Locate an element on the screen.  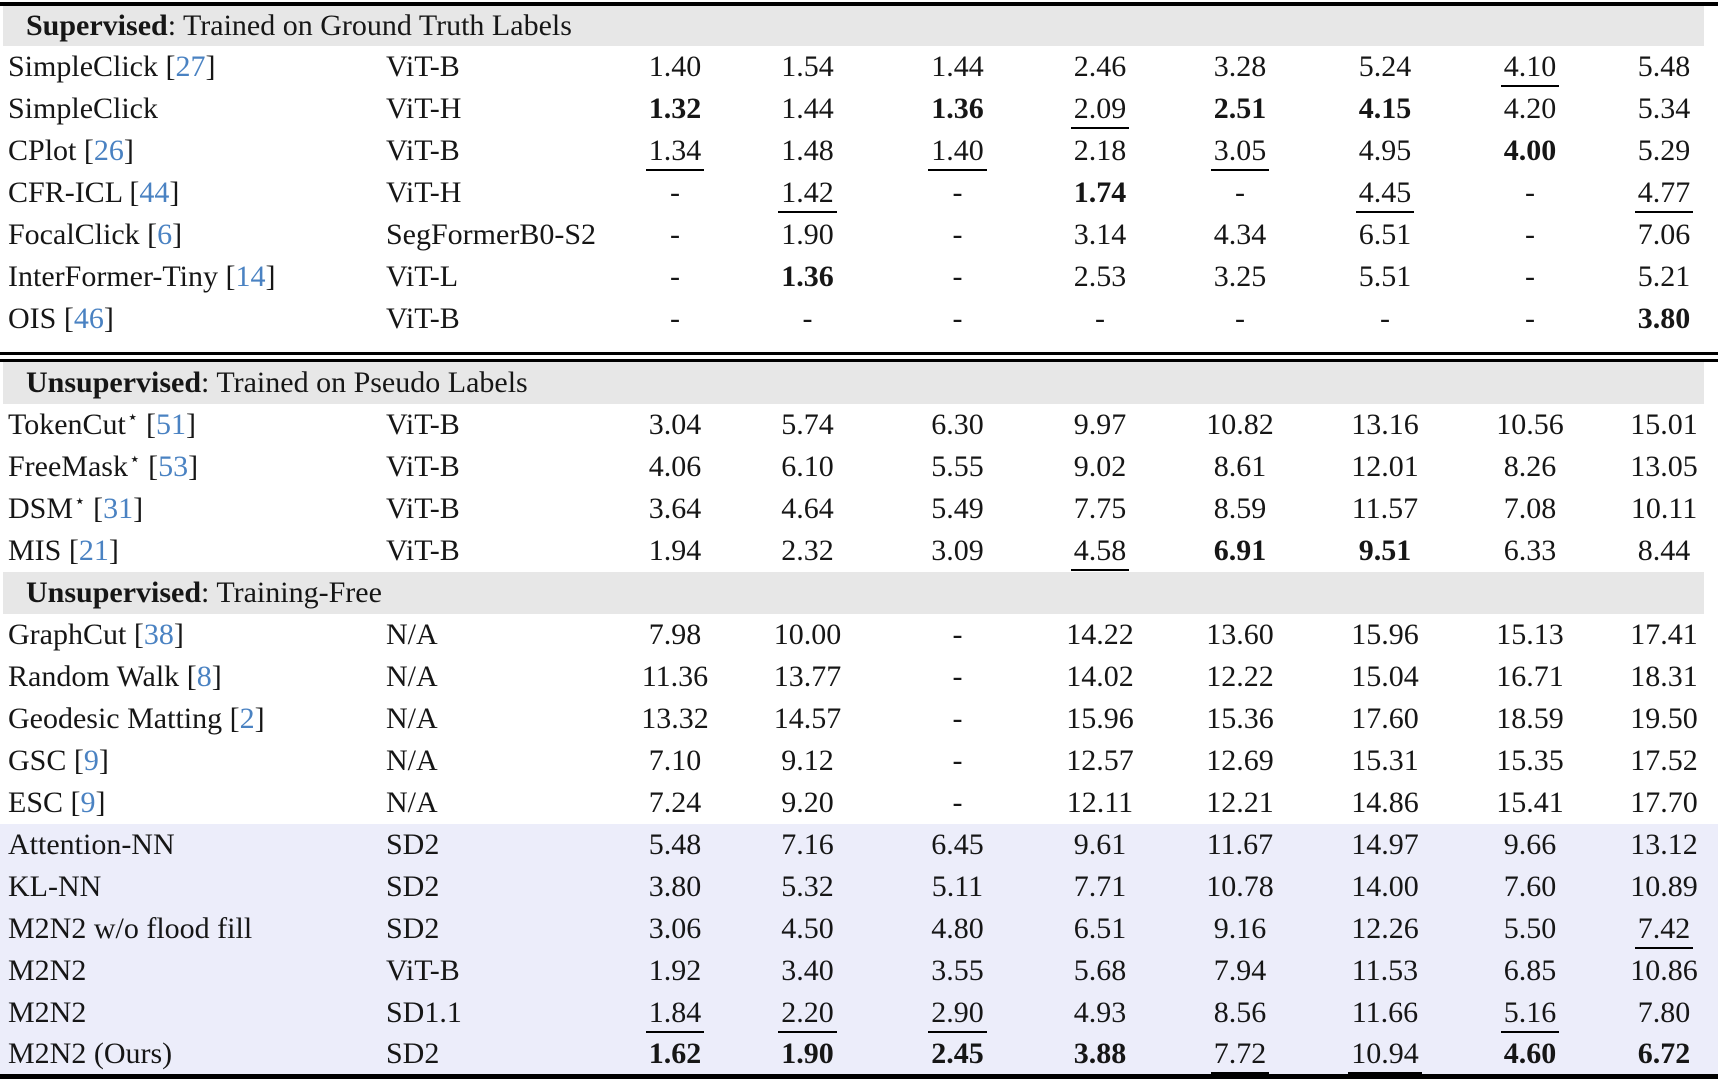
value-cell: 2.20 is located at coordinates (807, 1013).